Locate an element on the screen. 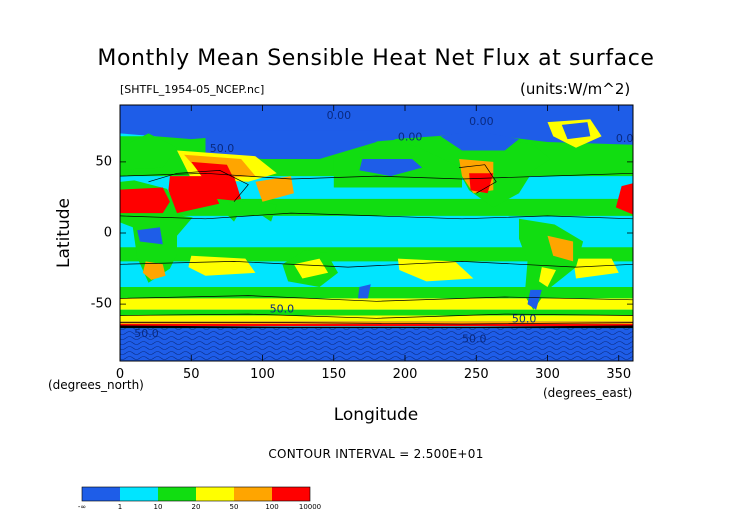  se-asia is located at coordinates (268, 211).